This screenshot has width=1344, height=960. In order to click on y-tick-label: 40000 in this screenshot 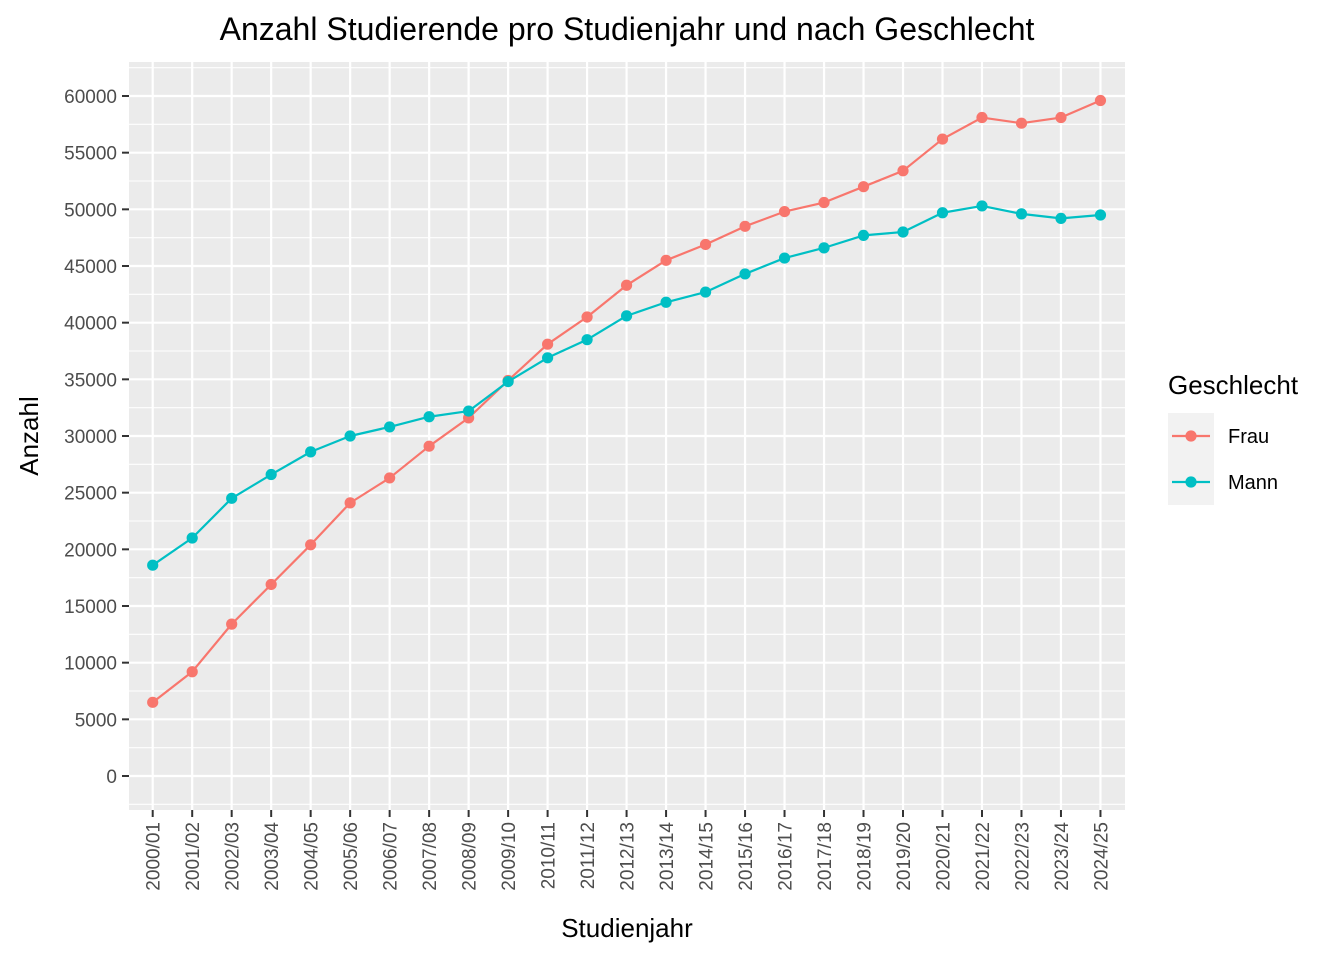, I will do `click(90, 324)`.